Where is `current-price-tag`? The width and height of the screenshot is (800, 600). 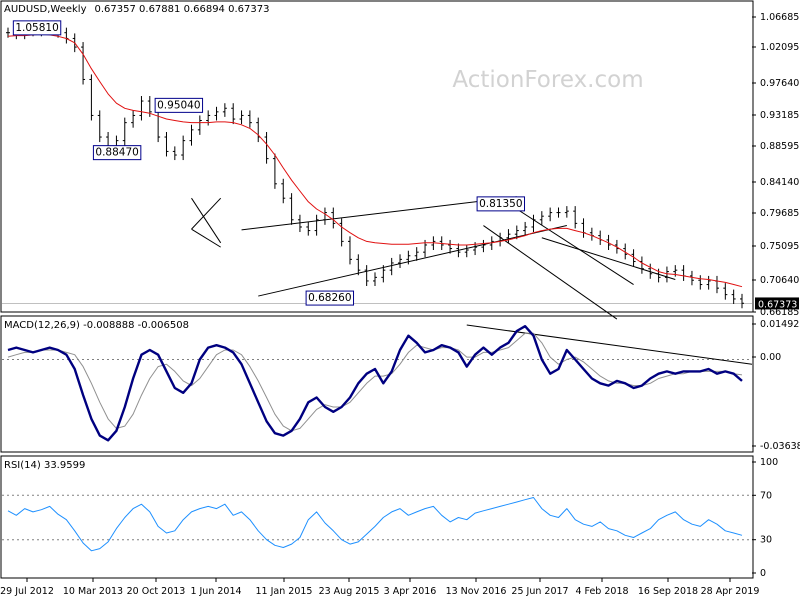
current-price-tag is located at coordinates (777, 303).